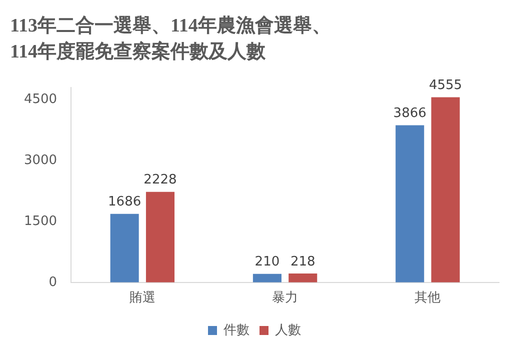 This screenshot has width=519, height=347. Describe the element at coordinates (237, 330) in the screenshot. I see `legend-label: 件數` at that location.